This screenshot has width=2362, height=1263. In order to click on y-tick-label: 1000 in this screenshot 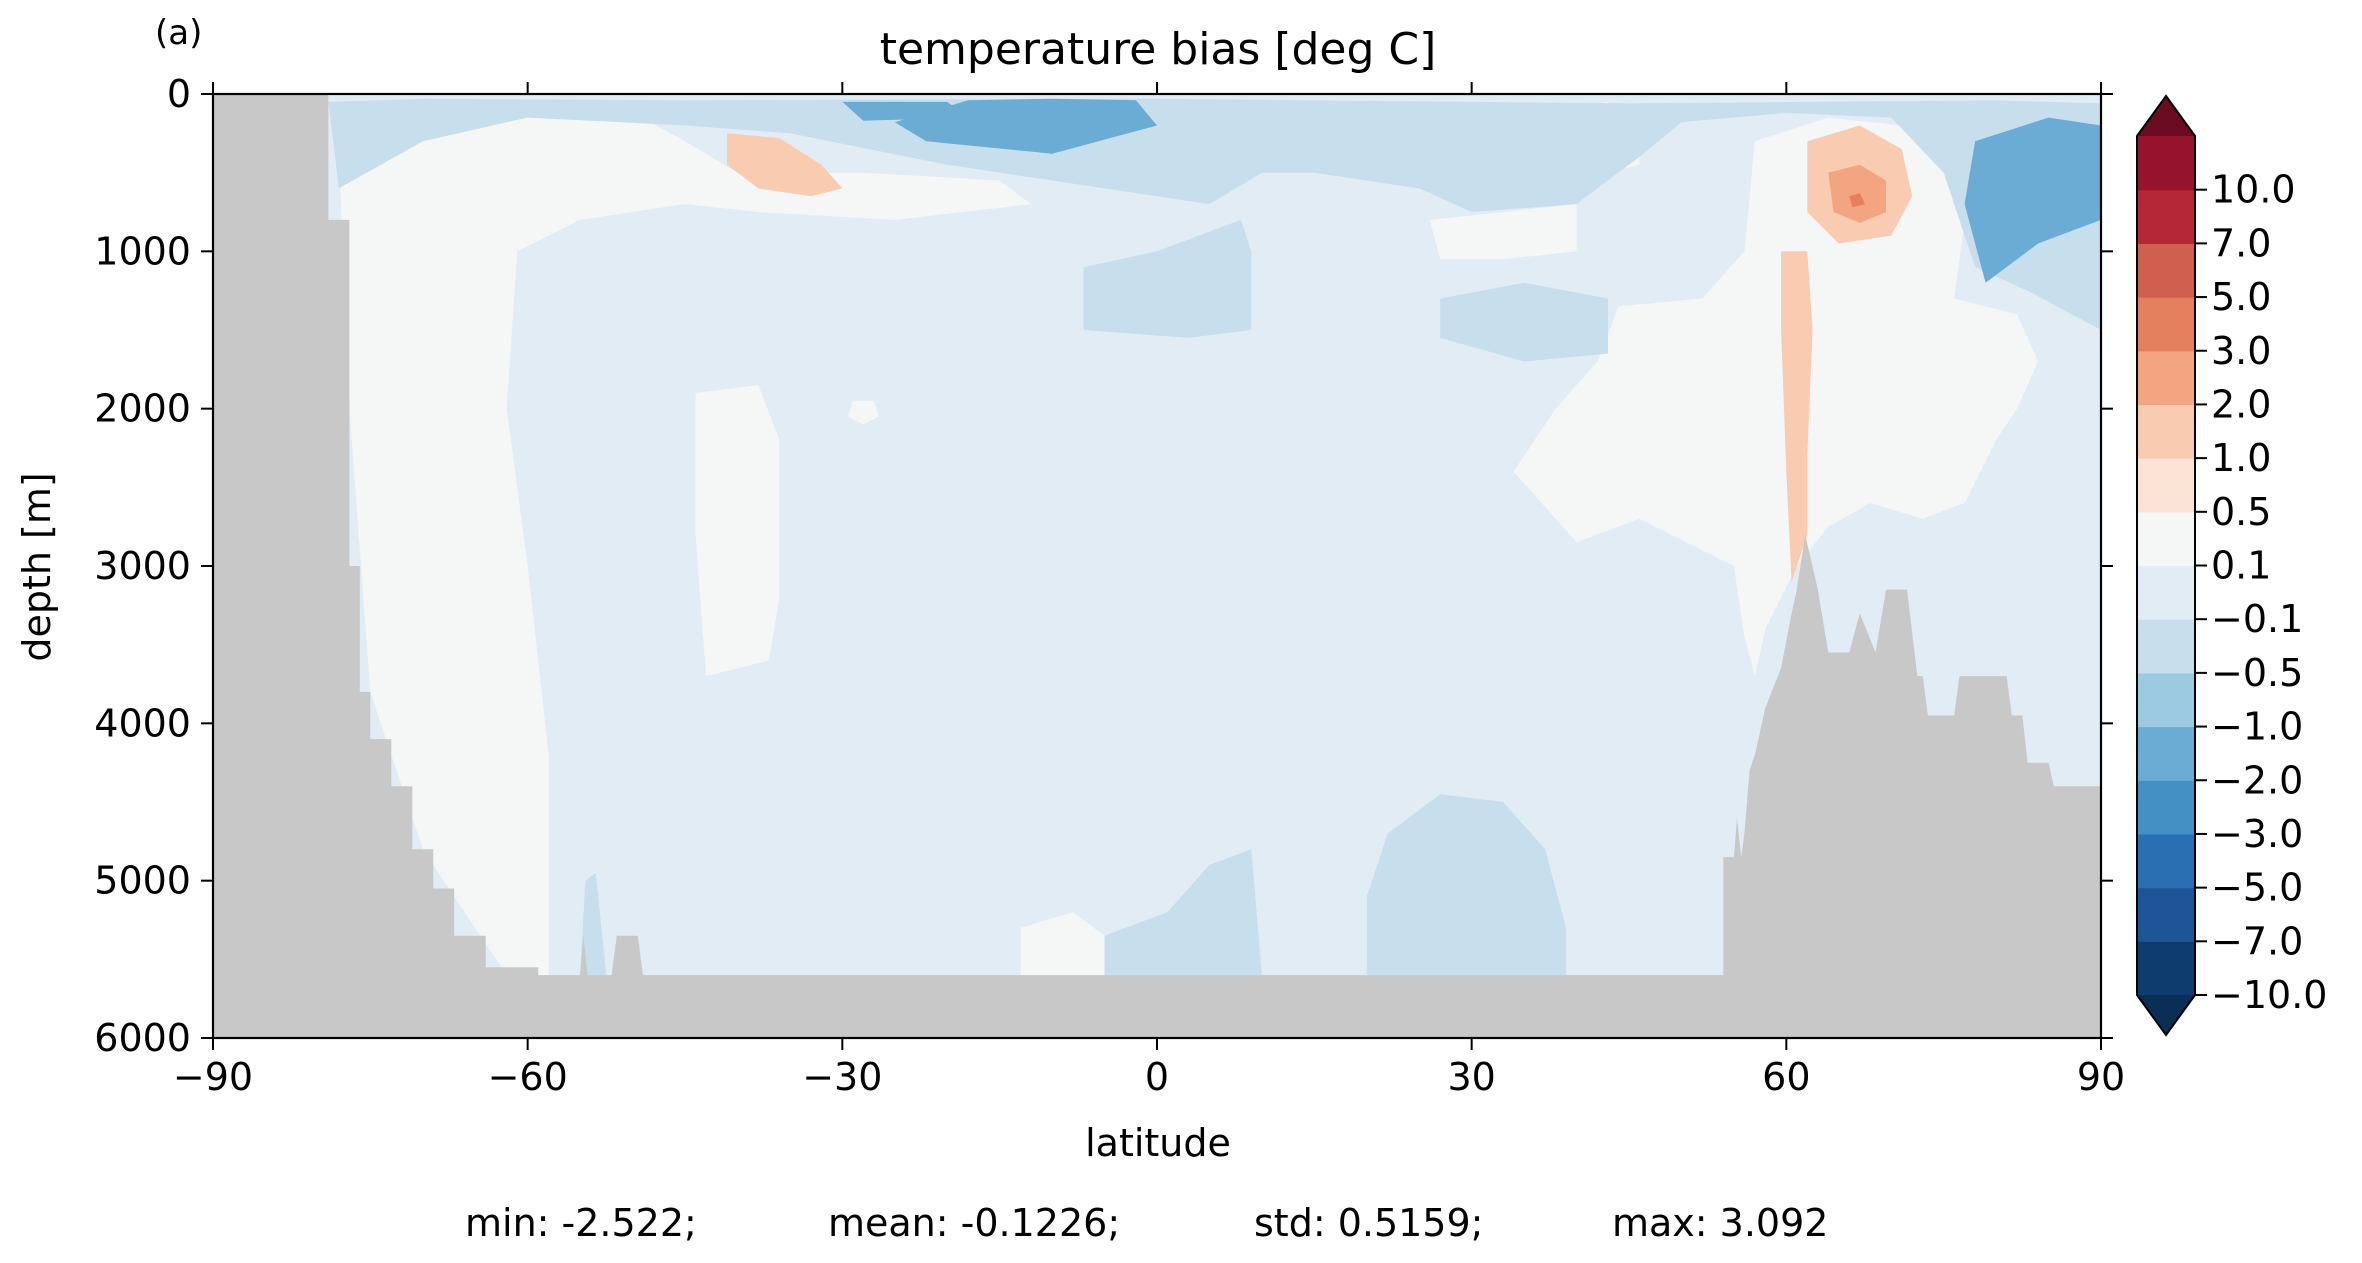, I will do `click(142, 251)`.